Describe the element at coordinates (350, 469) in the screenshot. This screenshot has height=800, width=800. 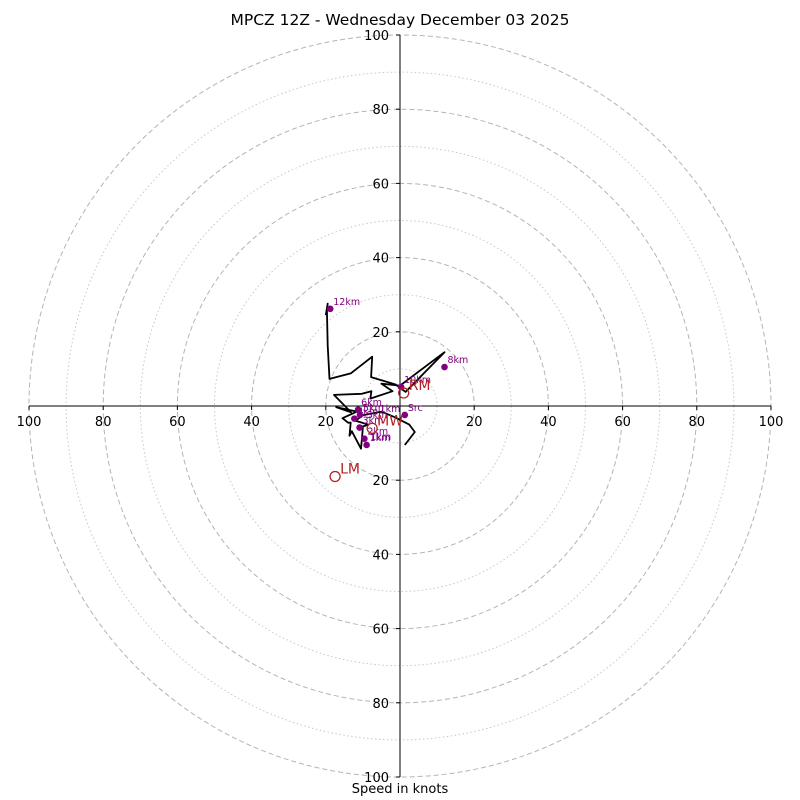
I see `storm-motion-label-LM: LM` at that location.